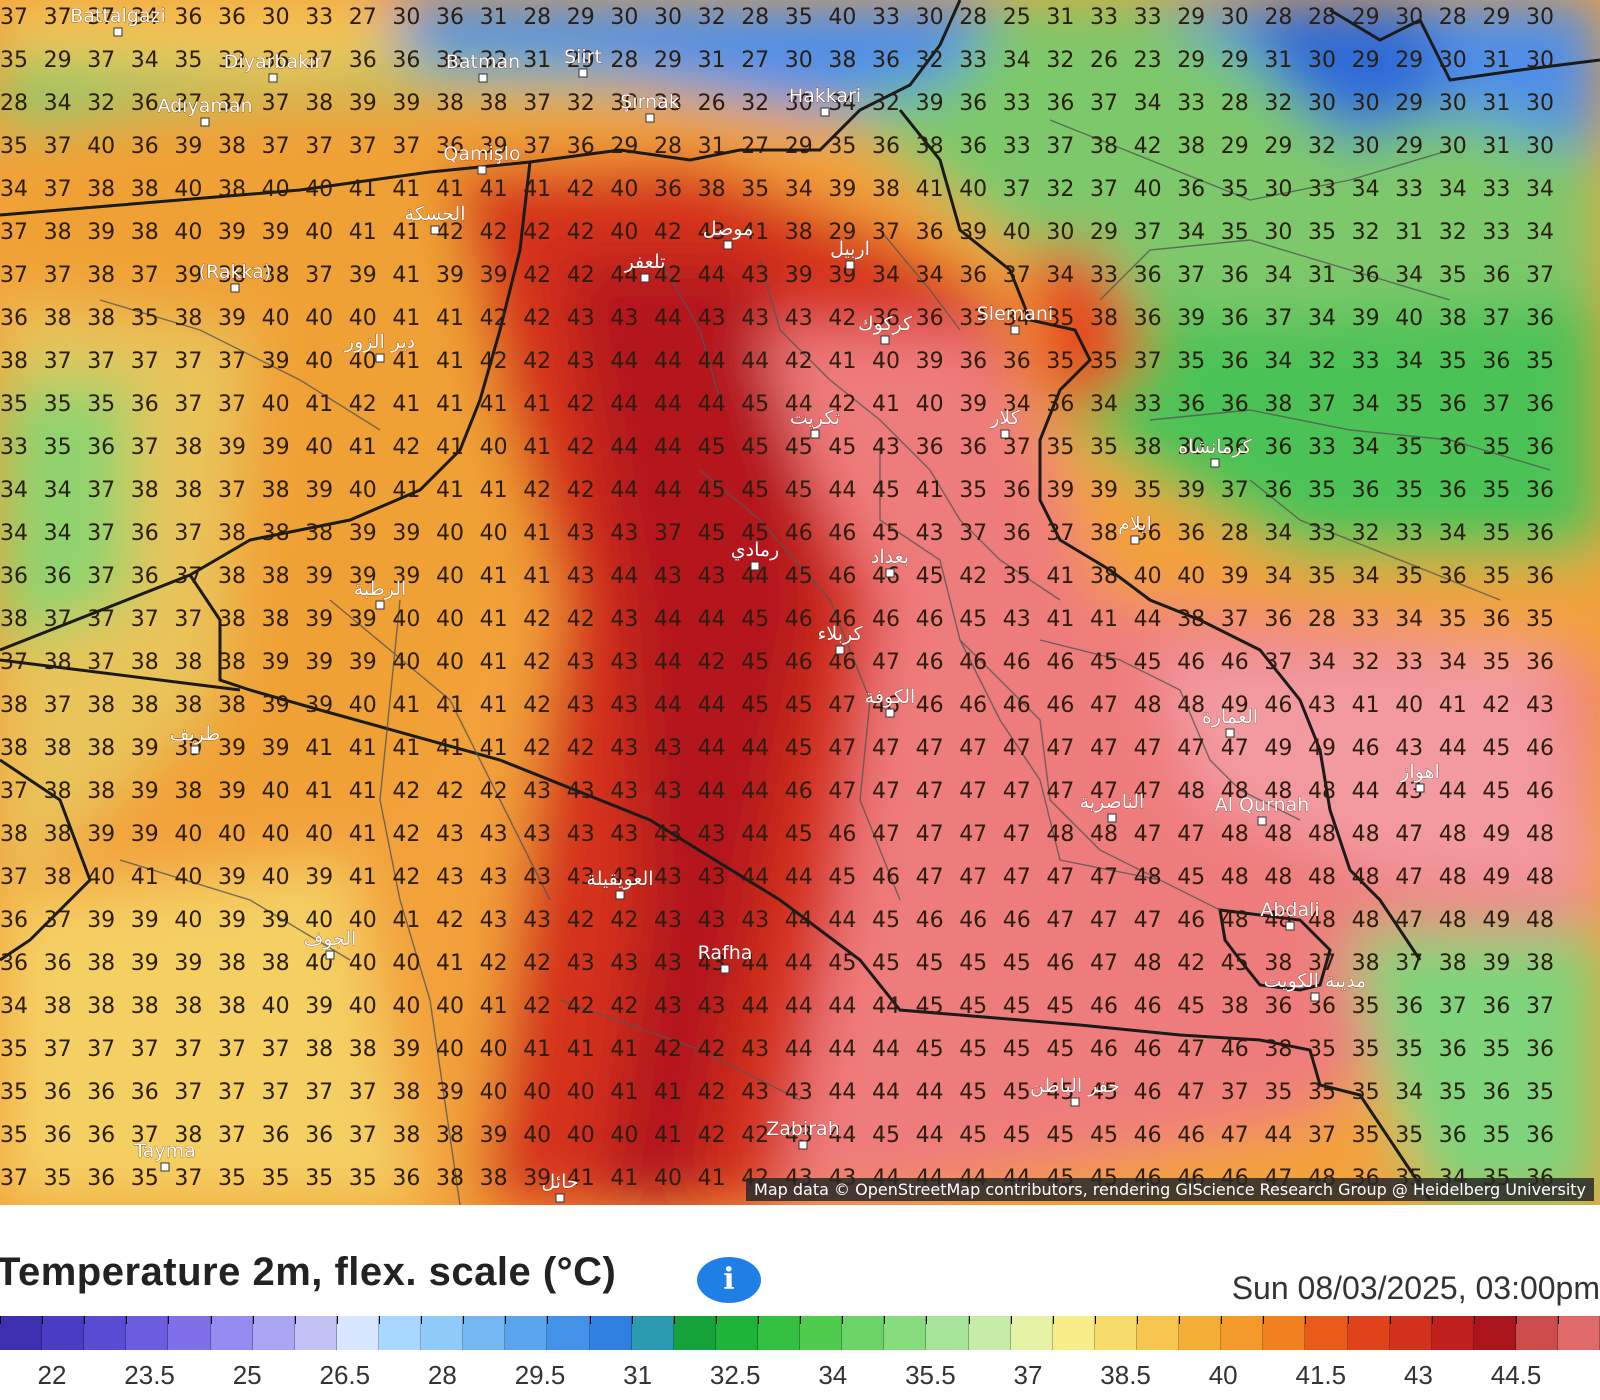  I want to click on city-label: العمارة, so click(1230, 717).